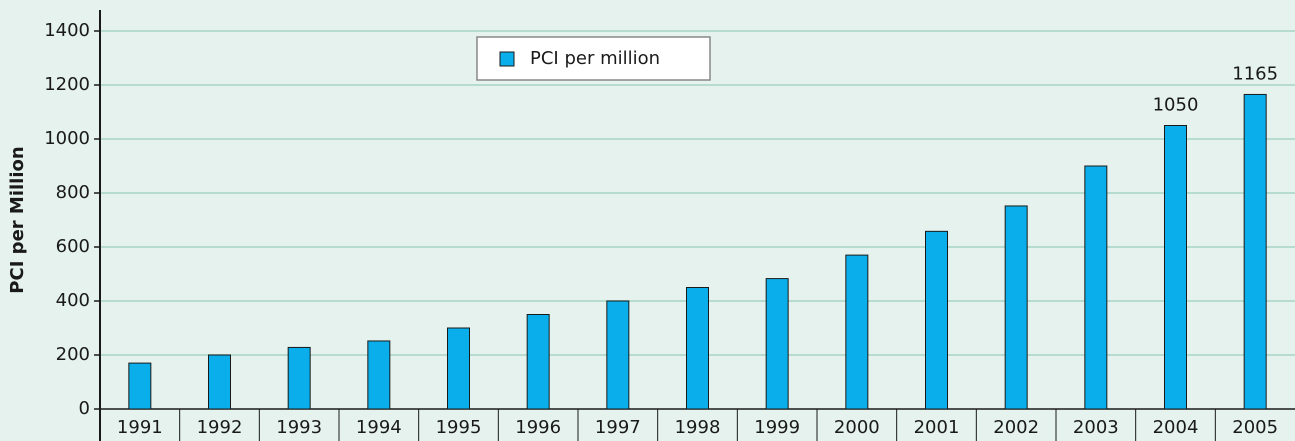  What do you see at coordinates (857, 427) in the screenshot?
I see `x-tick-label: 2000` at bounding box center [857, 427].